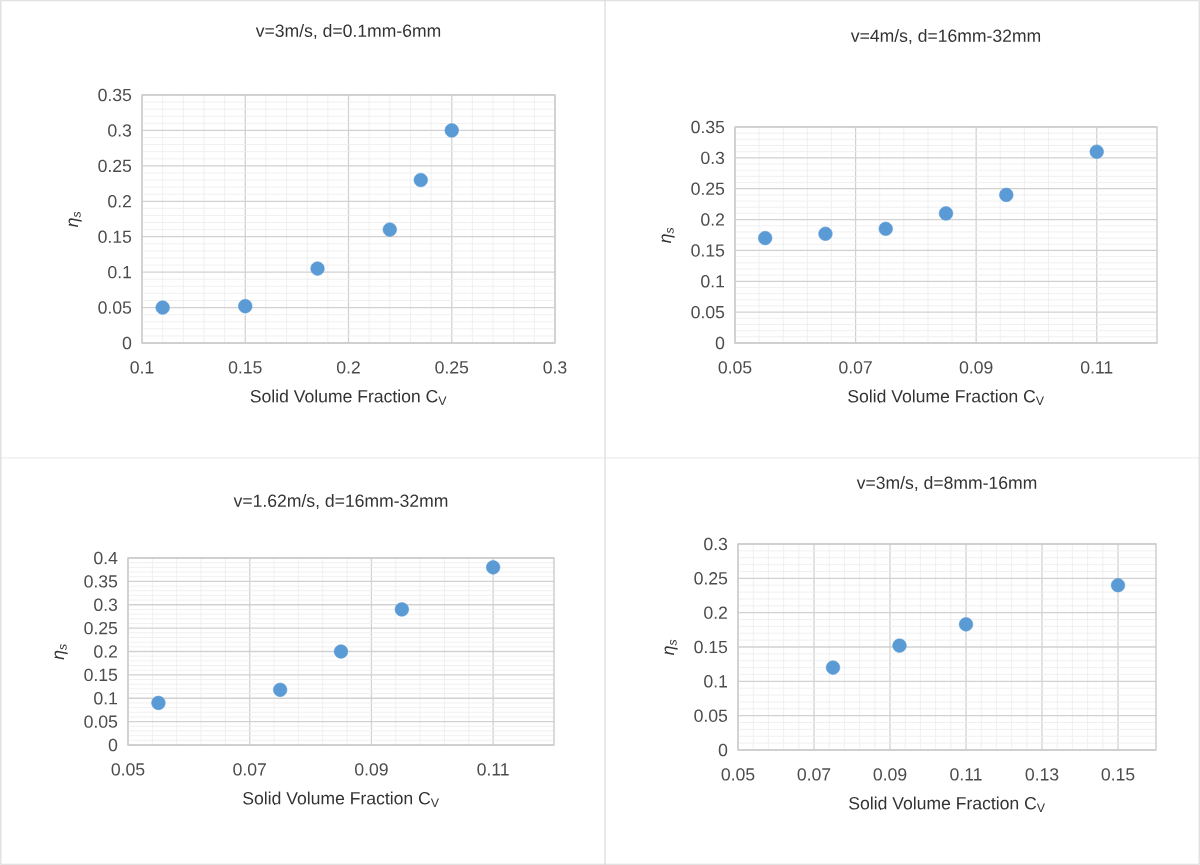 This screenshot has width=1200, height=865. I want to click on x-tick-label: 0.3, so click(555, 367).